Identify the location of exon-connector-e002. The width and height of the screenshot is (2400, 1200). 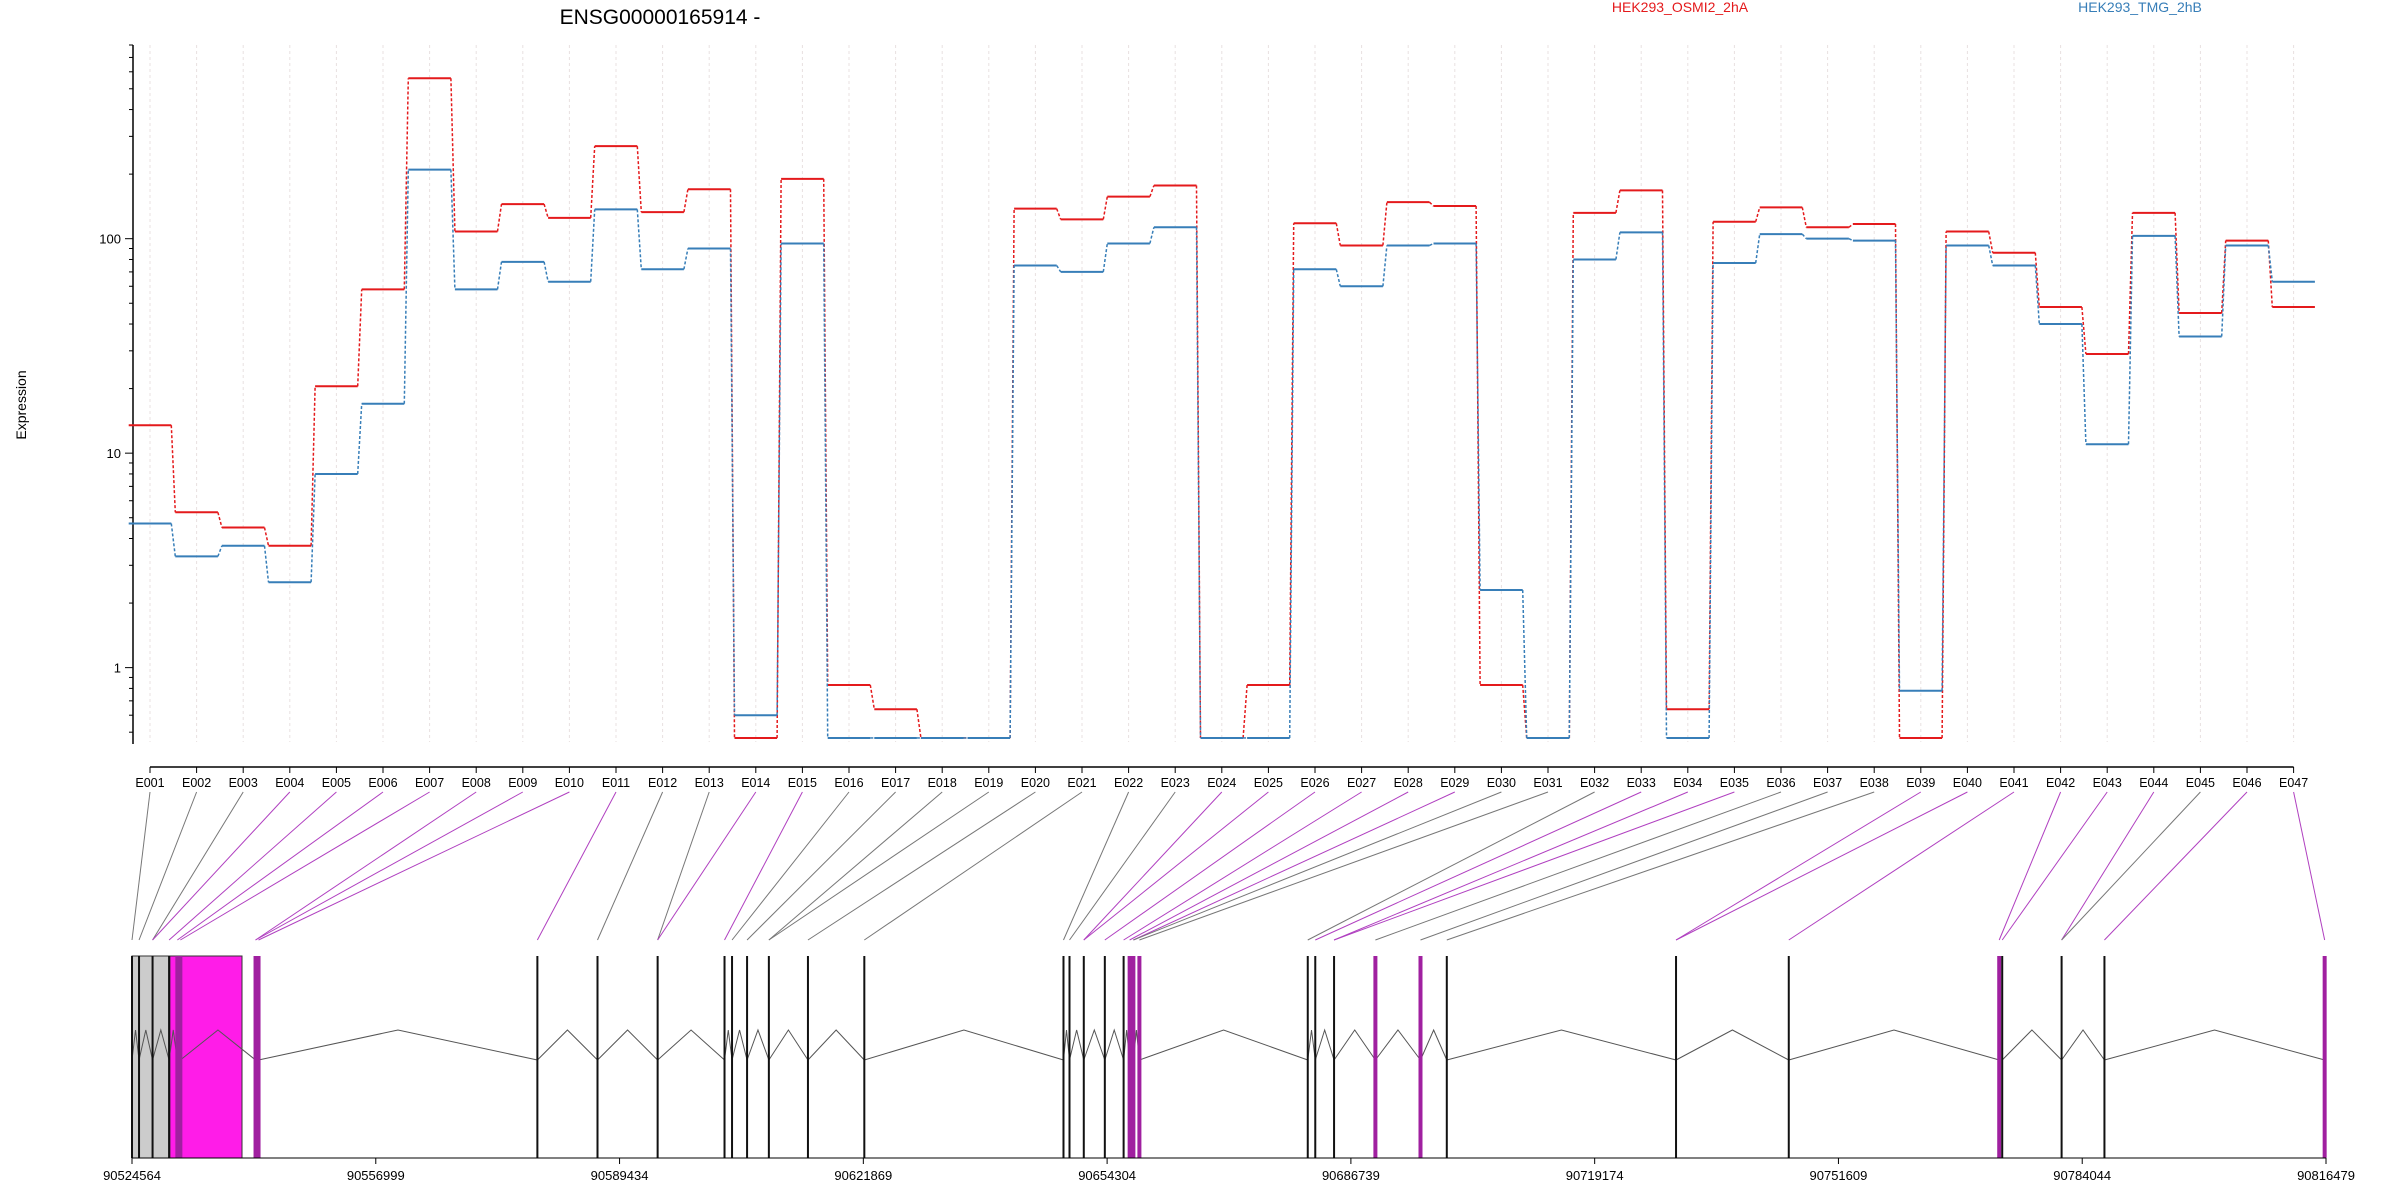
(168, 866).